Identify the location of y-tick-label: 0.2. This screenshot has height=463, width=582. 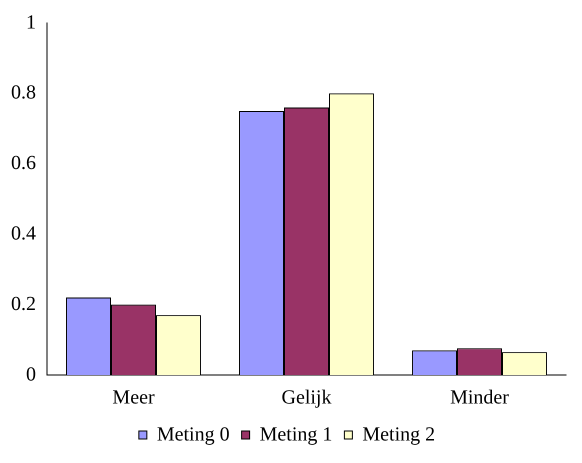
(23, 303).